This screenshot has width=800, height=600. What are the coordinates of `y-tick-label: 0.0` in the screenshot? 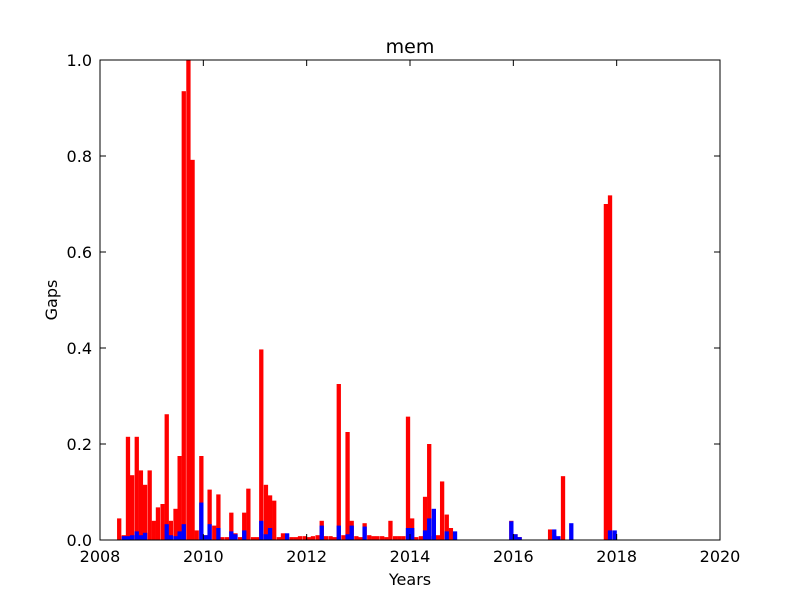 It's located at (79, 540).